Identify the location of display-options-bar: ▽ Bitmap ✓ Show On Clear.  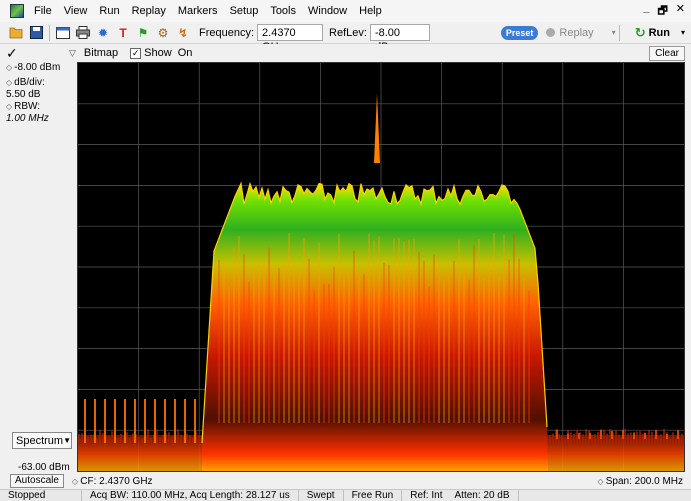
(380, 53).